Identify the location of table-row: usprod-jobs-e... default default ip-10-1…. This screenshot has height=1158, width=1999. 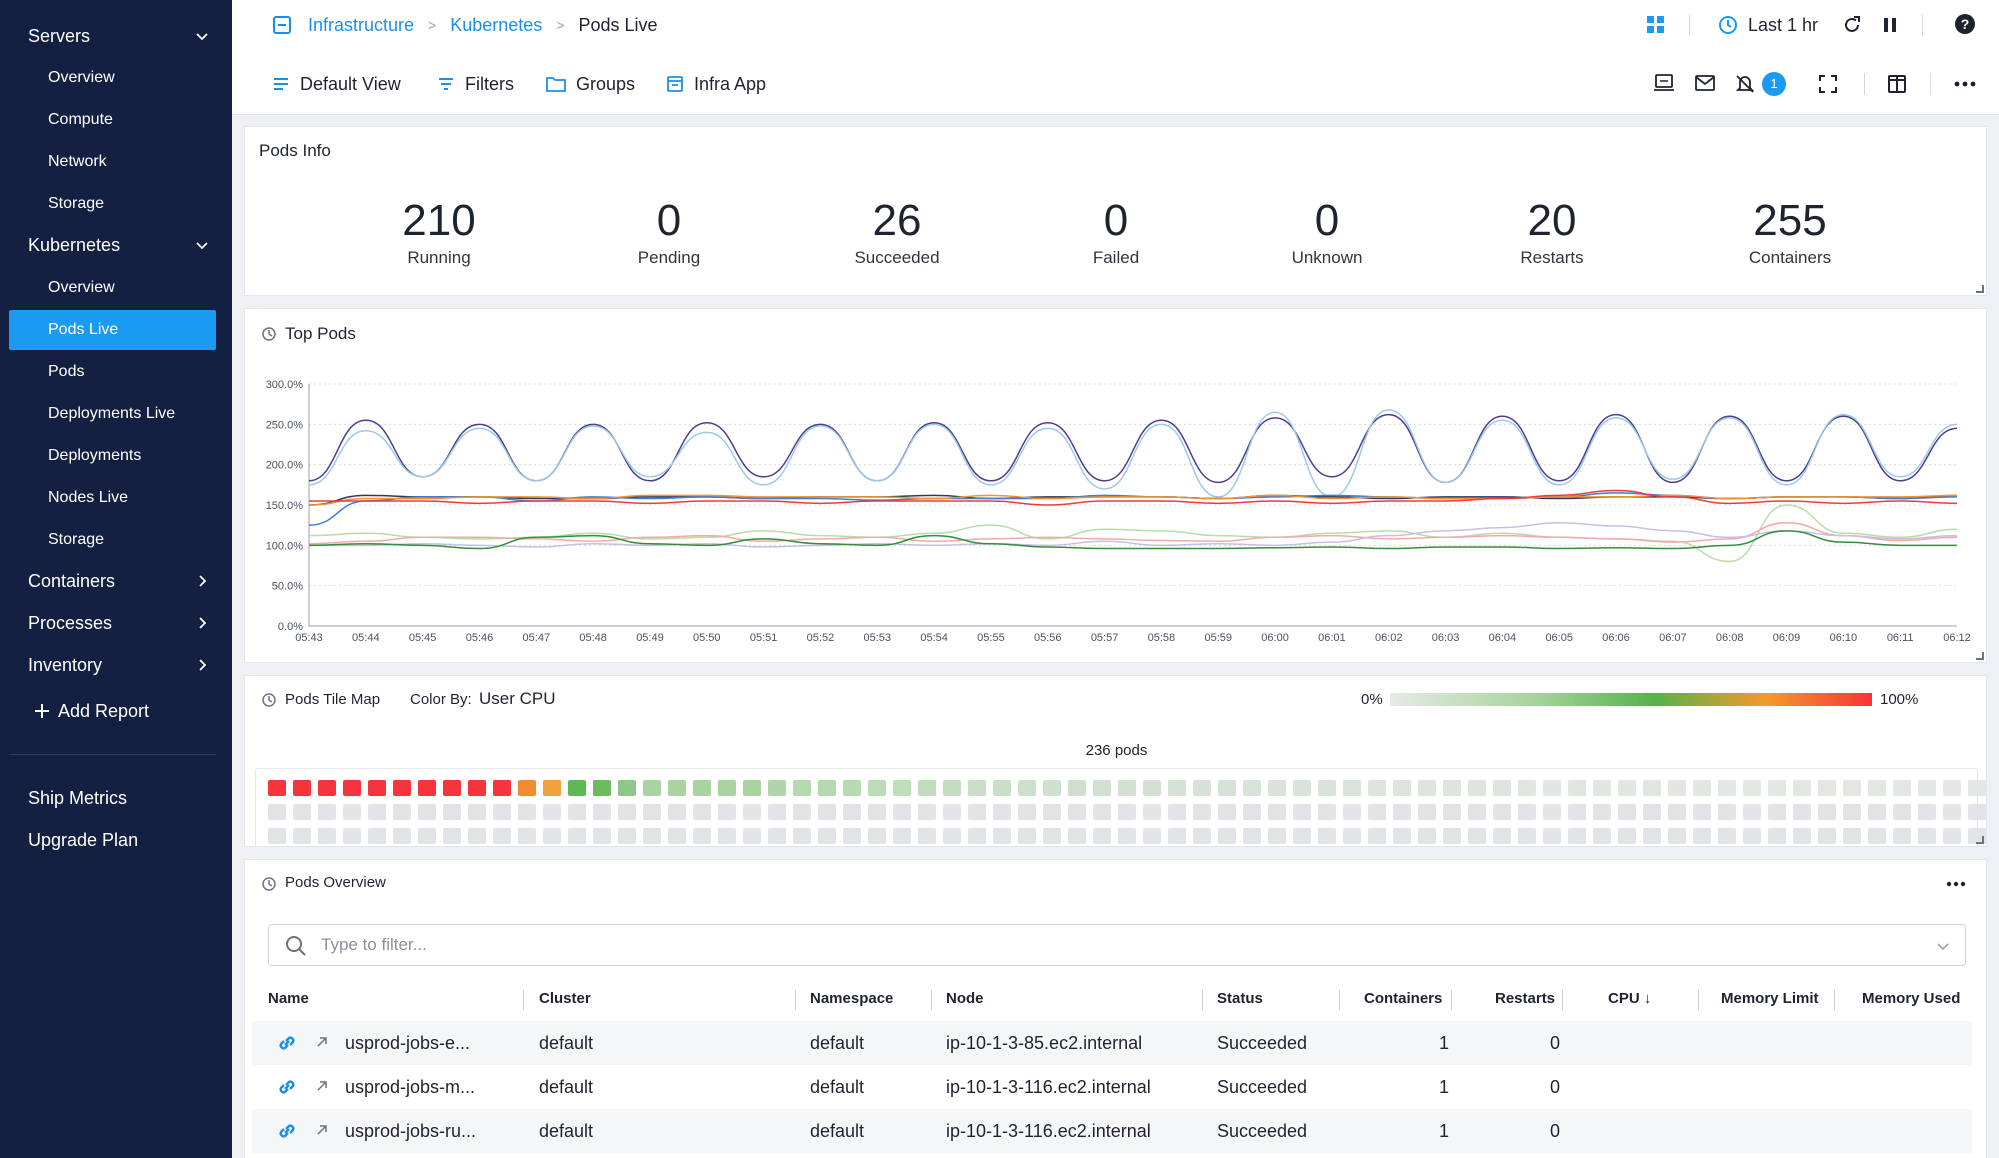
(1112, 1043).